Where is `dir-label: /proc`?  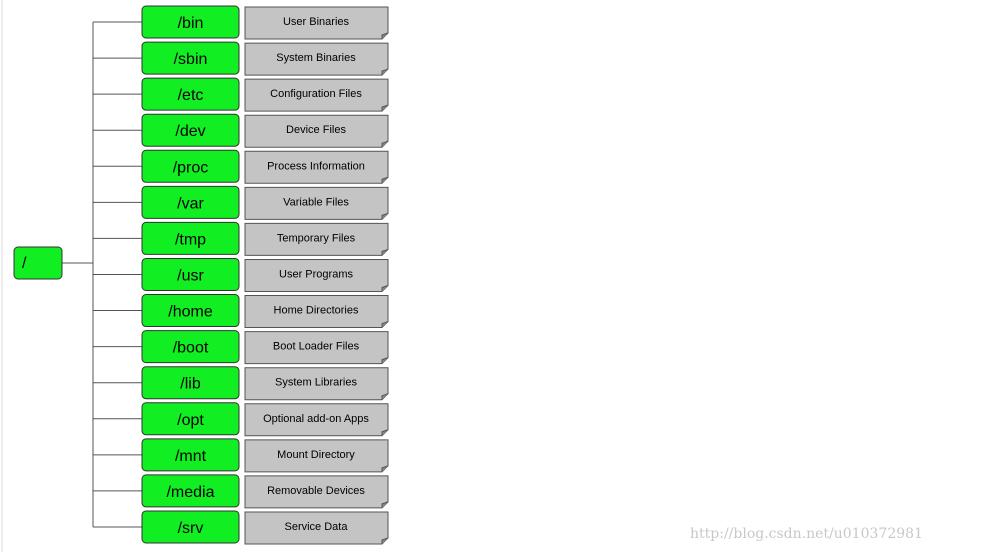
dir-label: /proc is located at coordinates (191, 167).